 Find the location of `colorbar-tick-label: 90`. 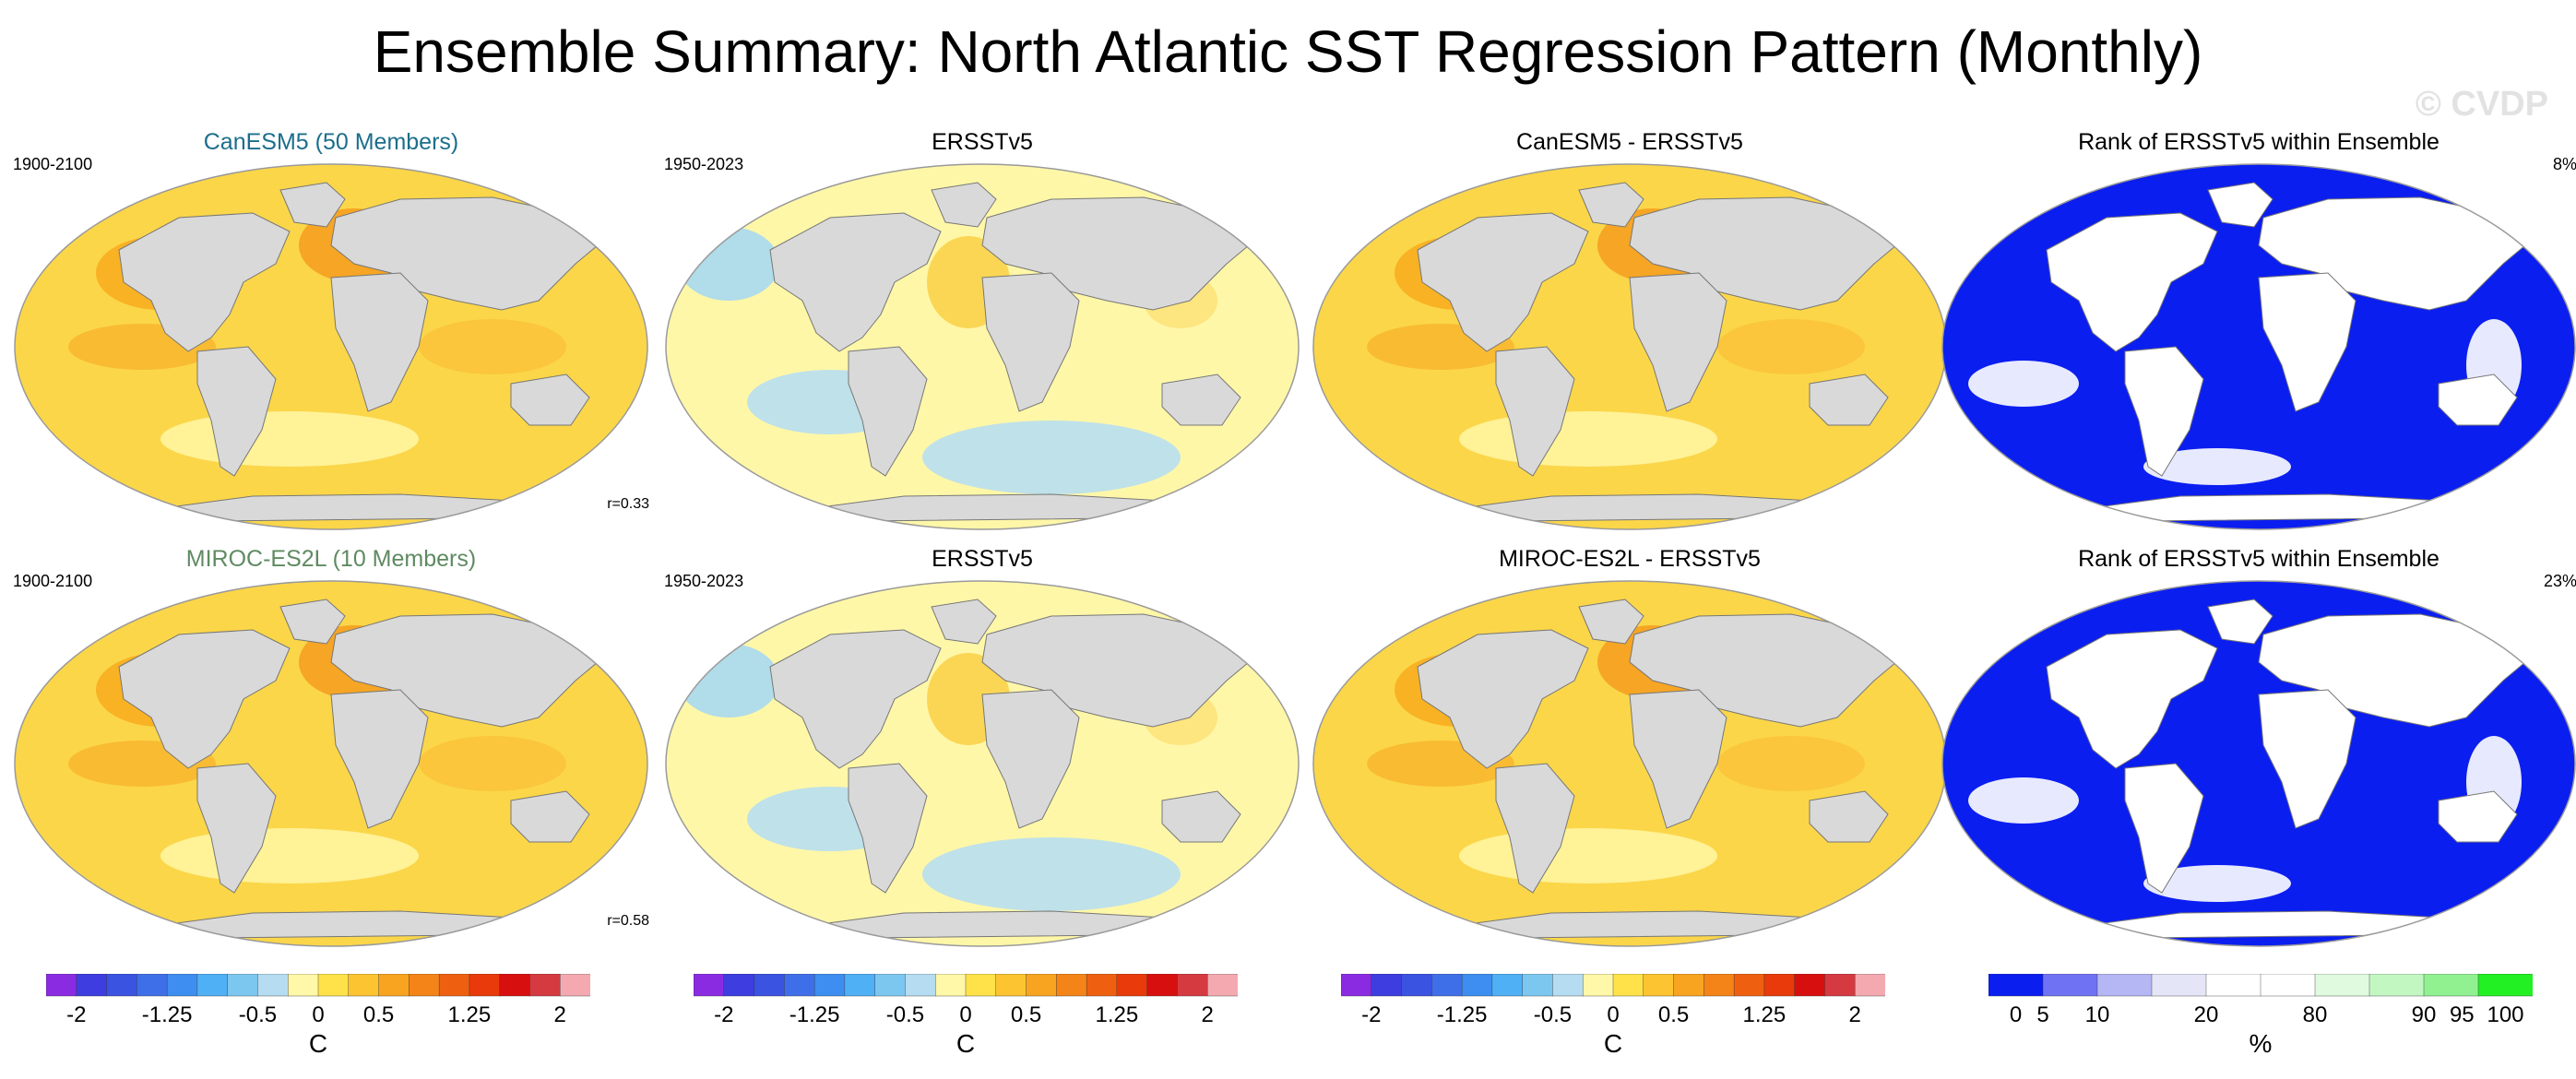

colorbar-tick-label: 90 is located at coordinates (2424, 1015).